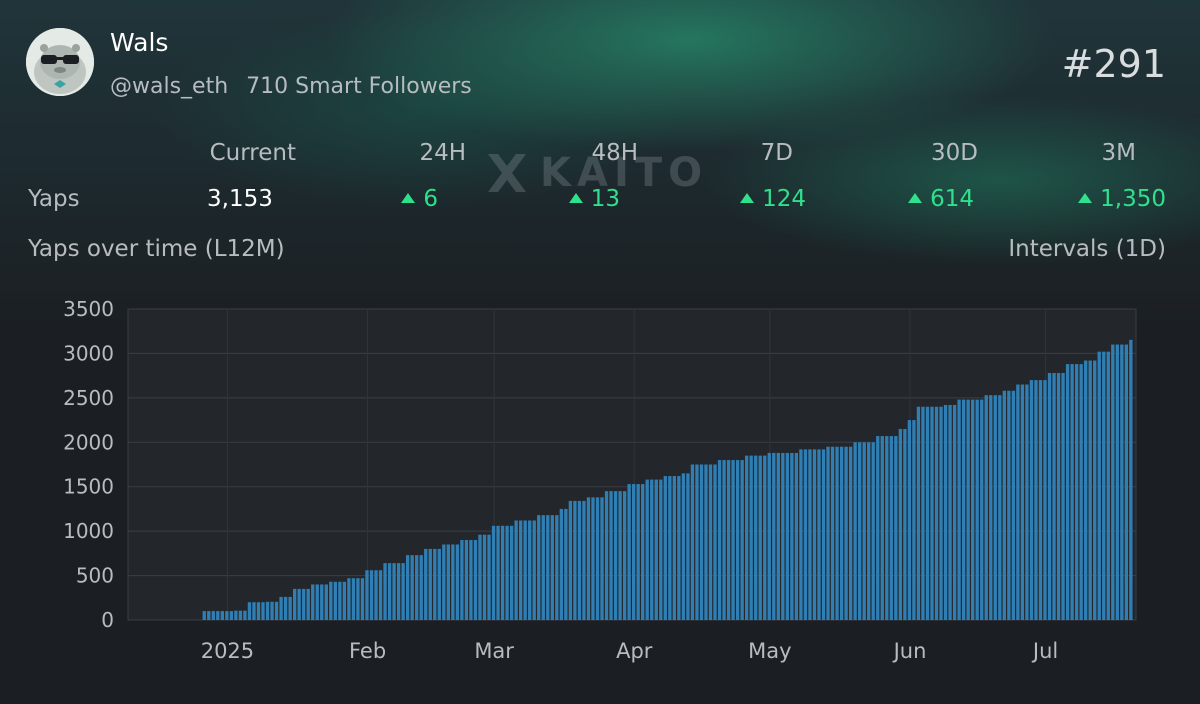 This screenshot has width=1200, height=704. I want to click on yaps-change-24h: 6, so click(389, 199).